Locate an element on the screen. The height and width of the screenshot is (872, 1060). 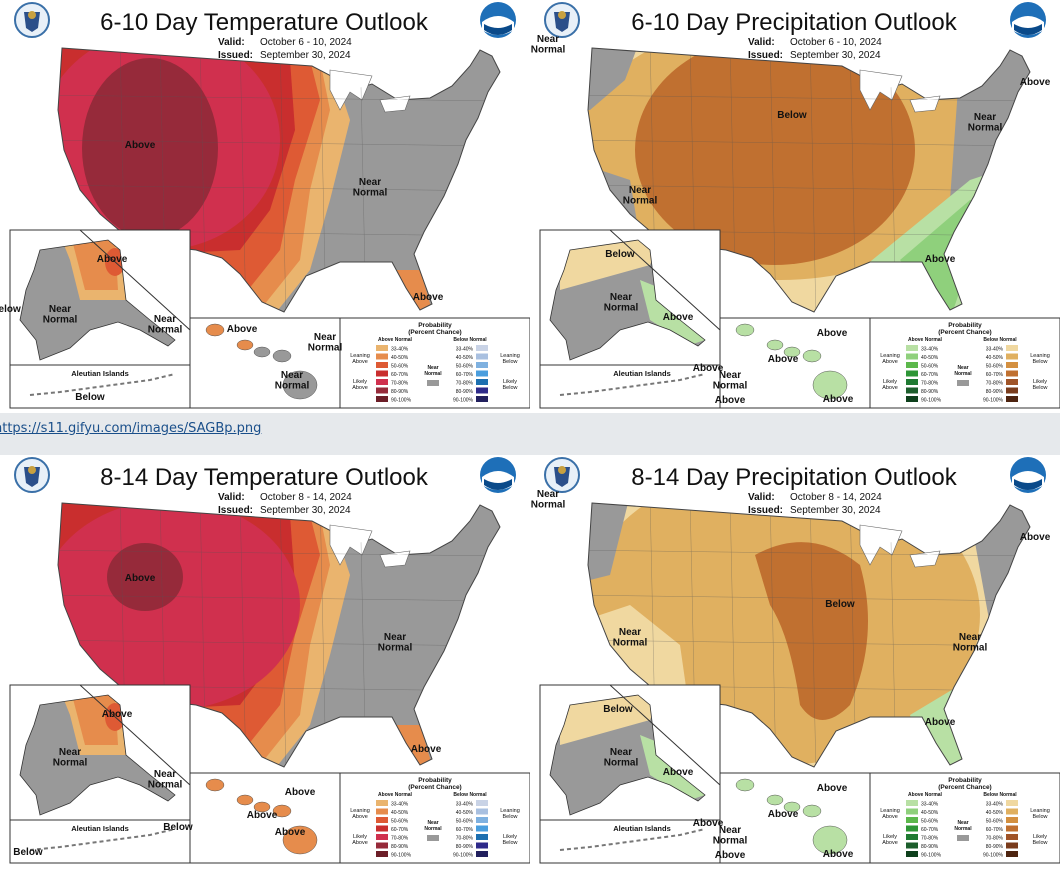
issued-label-line: Issued: is located at coordinates (765, 55).